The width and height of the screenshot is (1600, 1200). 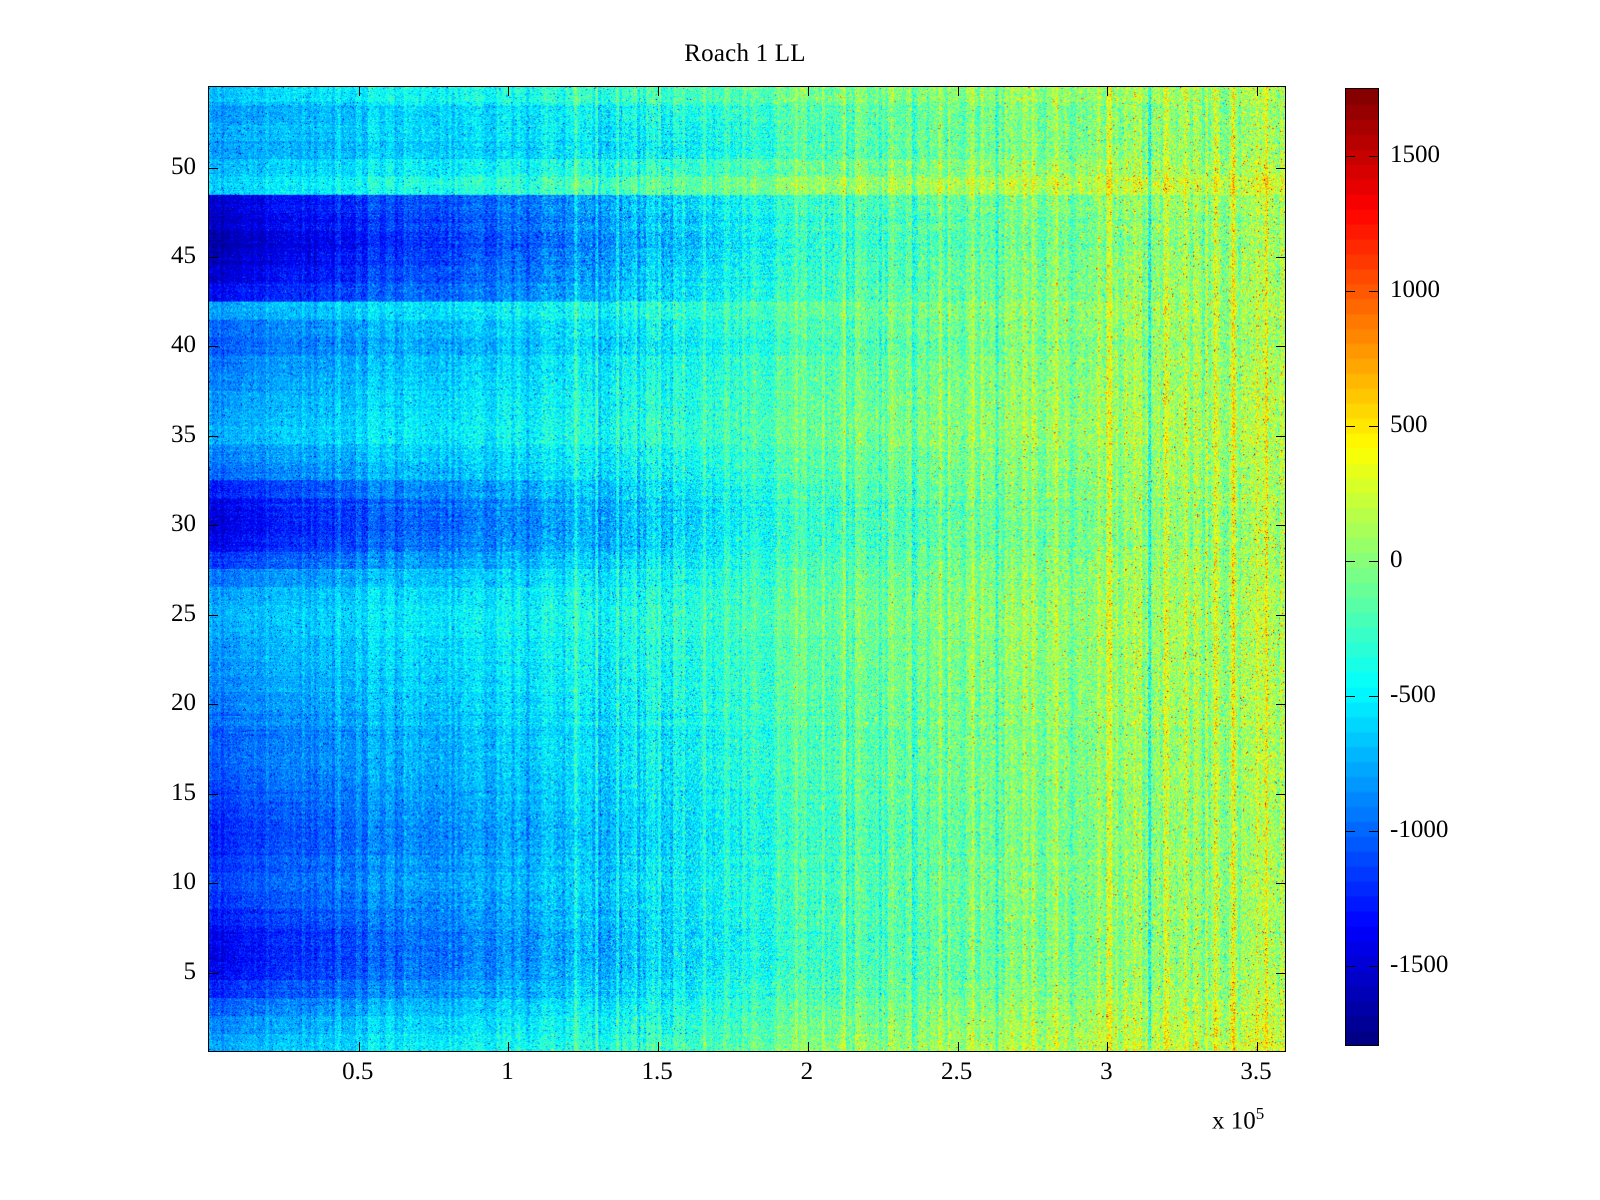 I want to click on colorbar-tick-label: 1500, so click(x=1415, y=155).